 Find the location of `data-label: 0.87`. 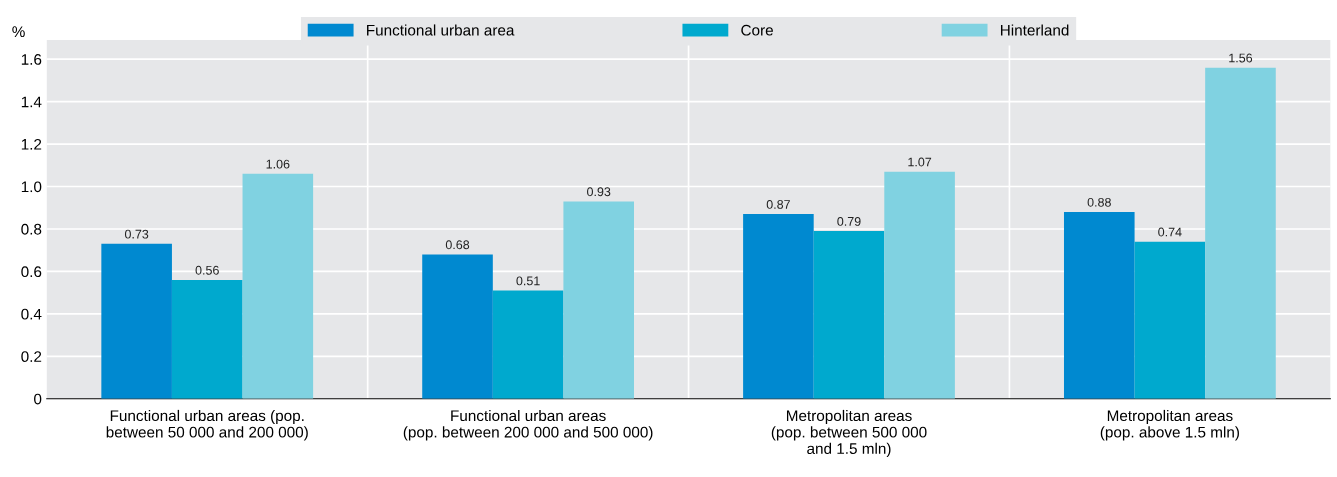

data-label: 0.87 is located at coordinates (778, 204).